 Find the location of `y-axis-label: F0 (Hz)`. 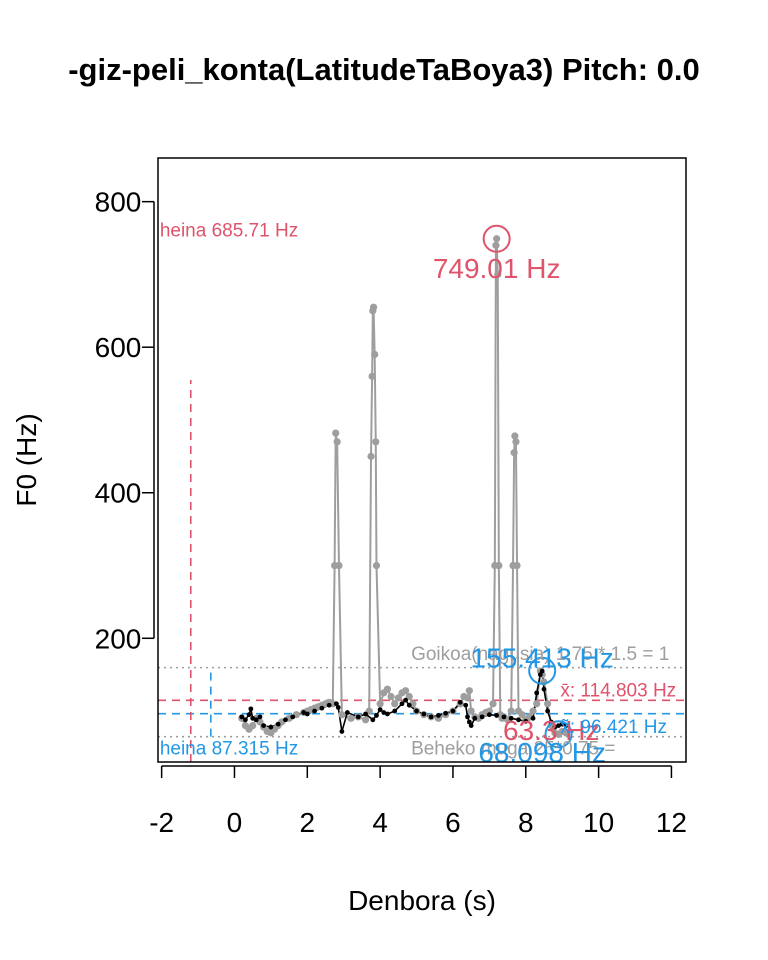

y-axis-label: F0 (Hz) is located at coordinates (26, 459).